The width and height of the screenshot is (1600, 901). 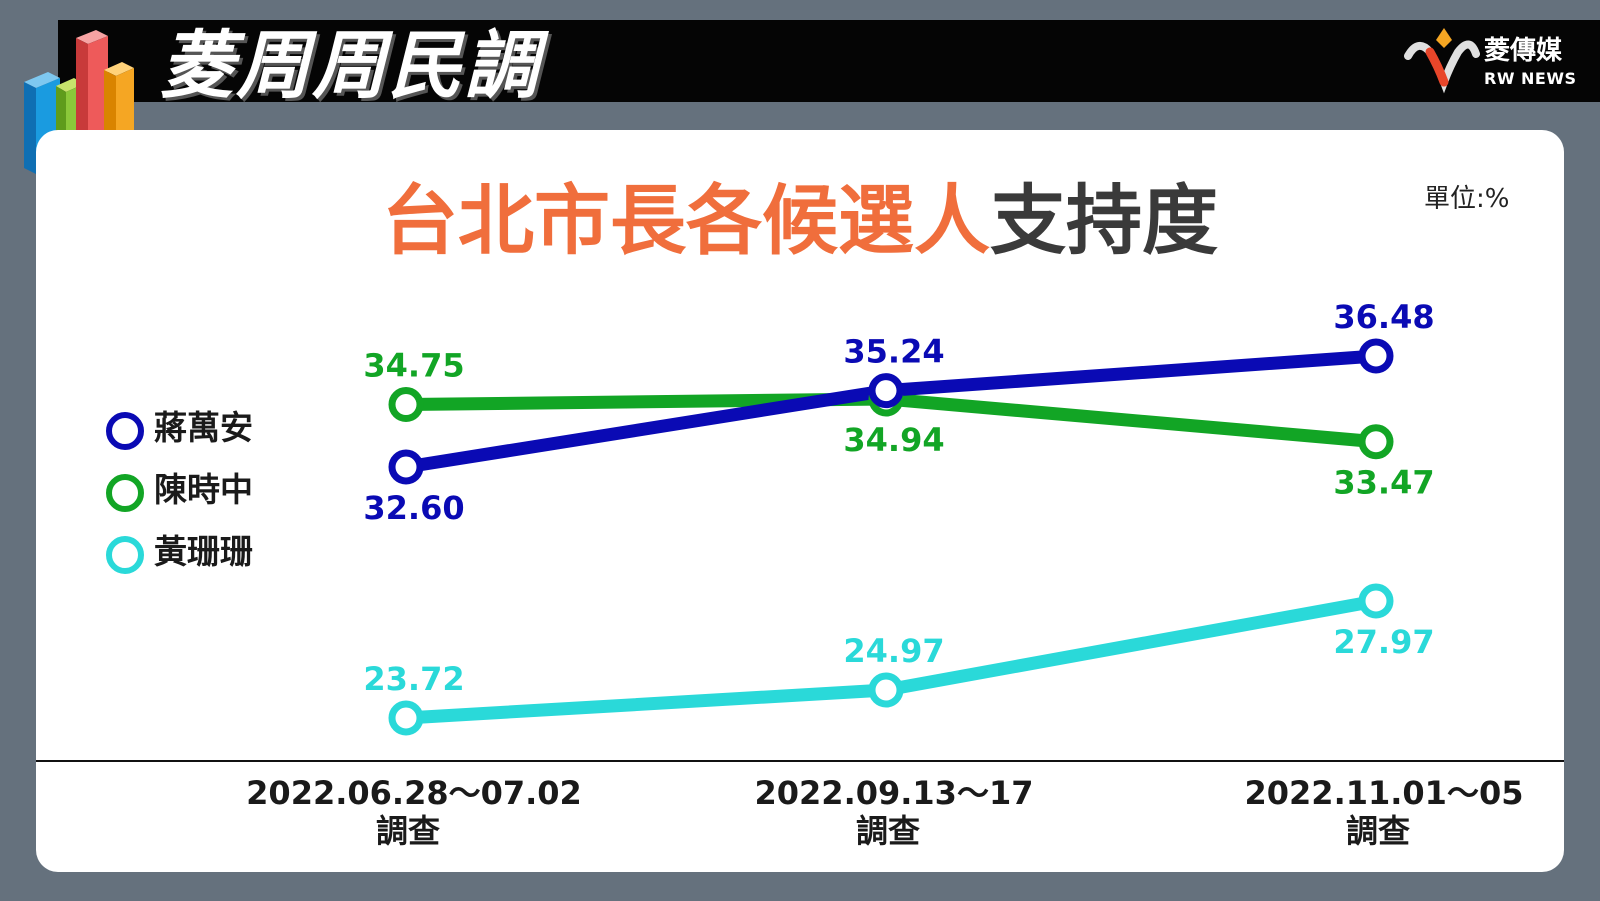 What do you see at coordinates (1530, 78) in the screenshot?
I see `rw-news-logo-sub: RW NEWS` at bounding box center [1530, 78].